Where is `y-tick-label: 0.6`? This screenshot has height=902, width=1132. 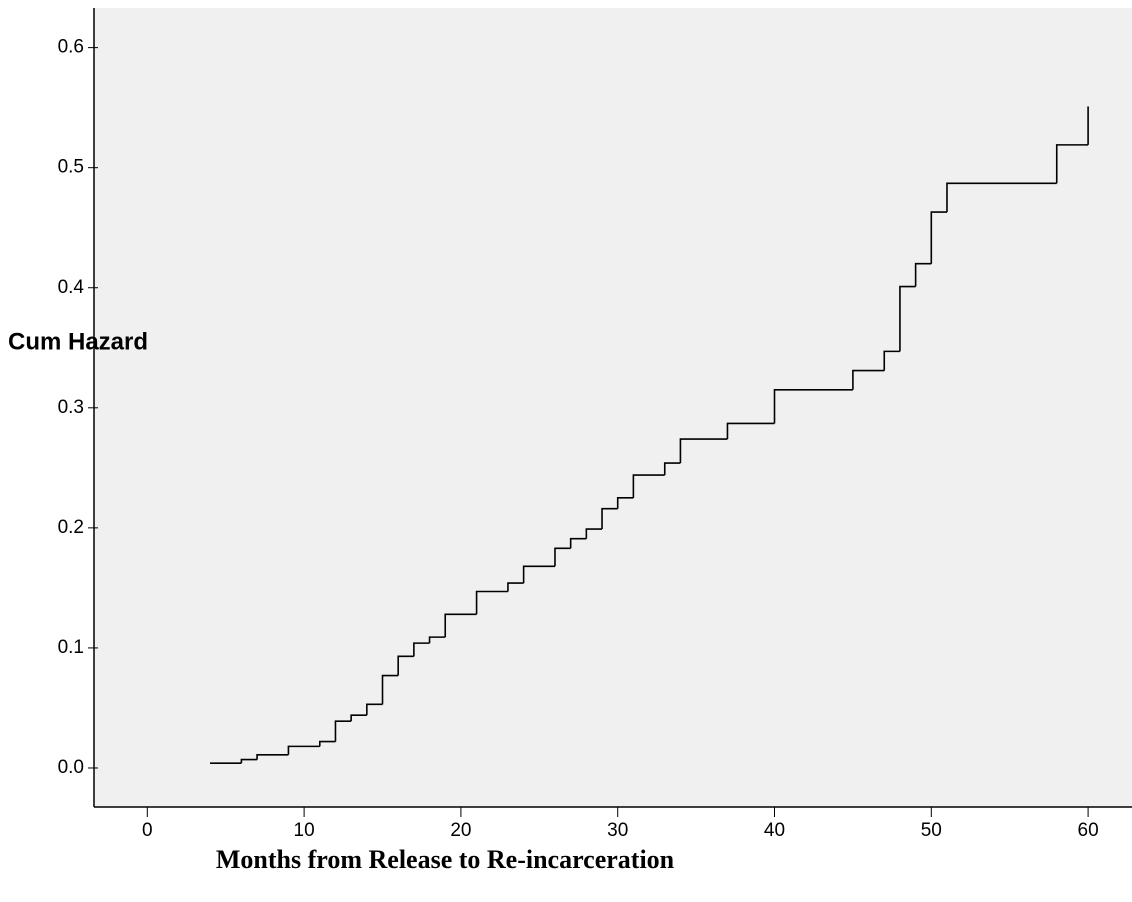 y-tick-label: 0.6 is located at coordinates (71, 47).